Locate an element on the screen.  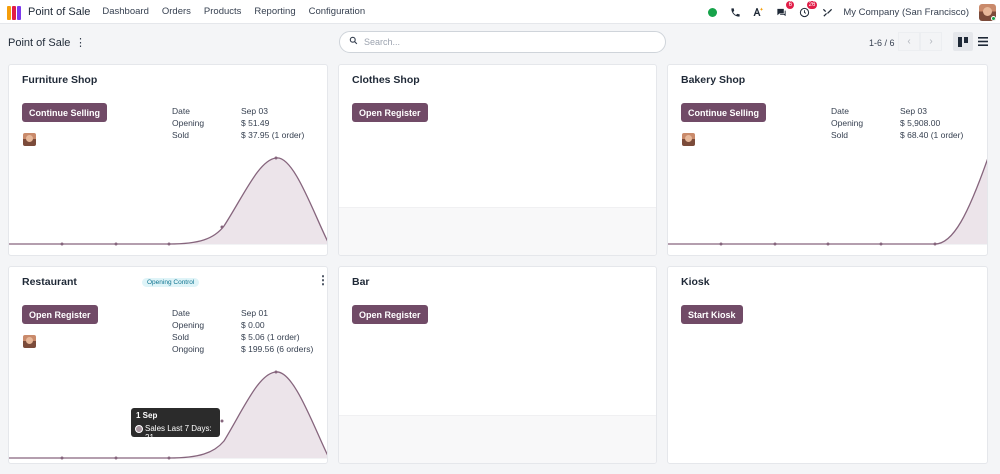
tooltip-value: Sales Last 7 Days: 21 is located at coordinates (178, 433).